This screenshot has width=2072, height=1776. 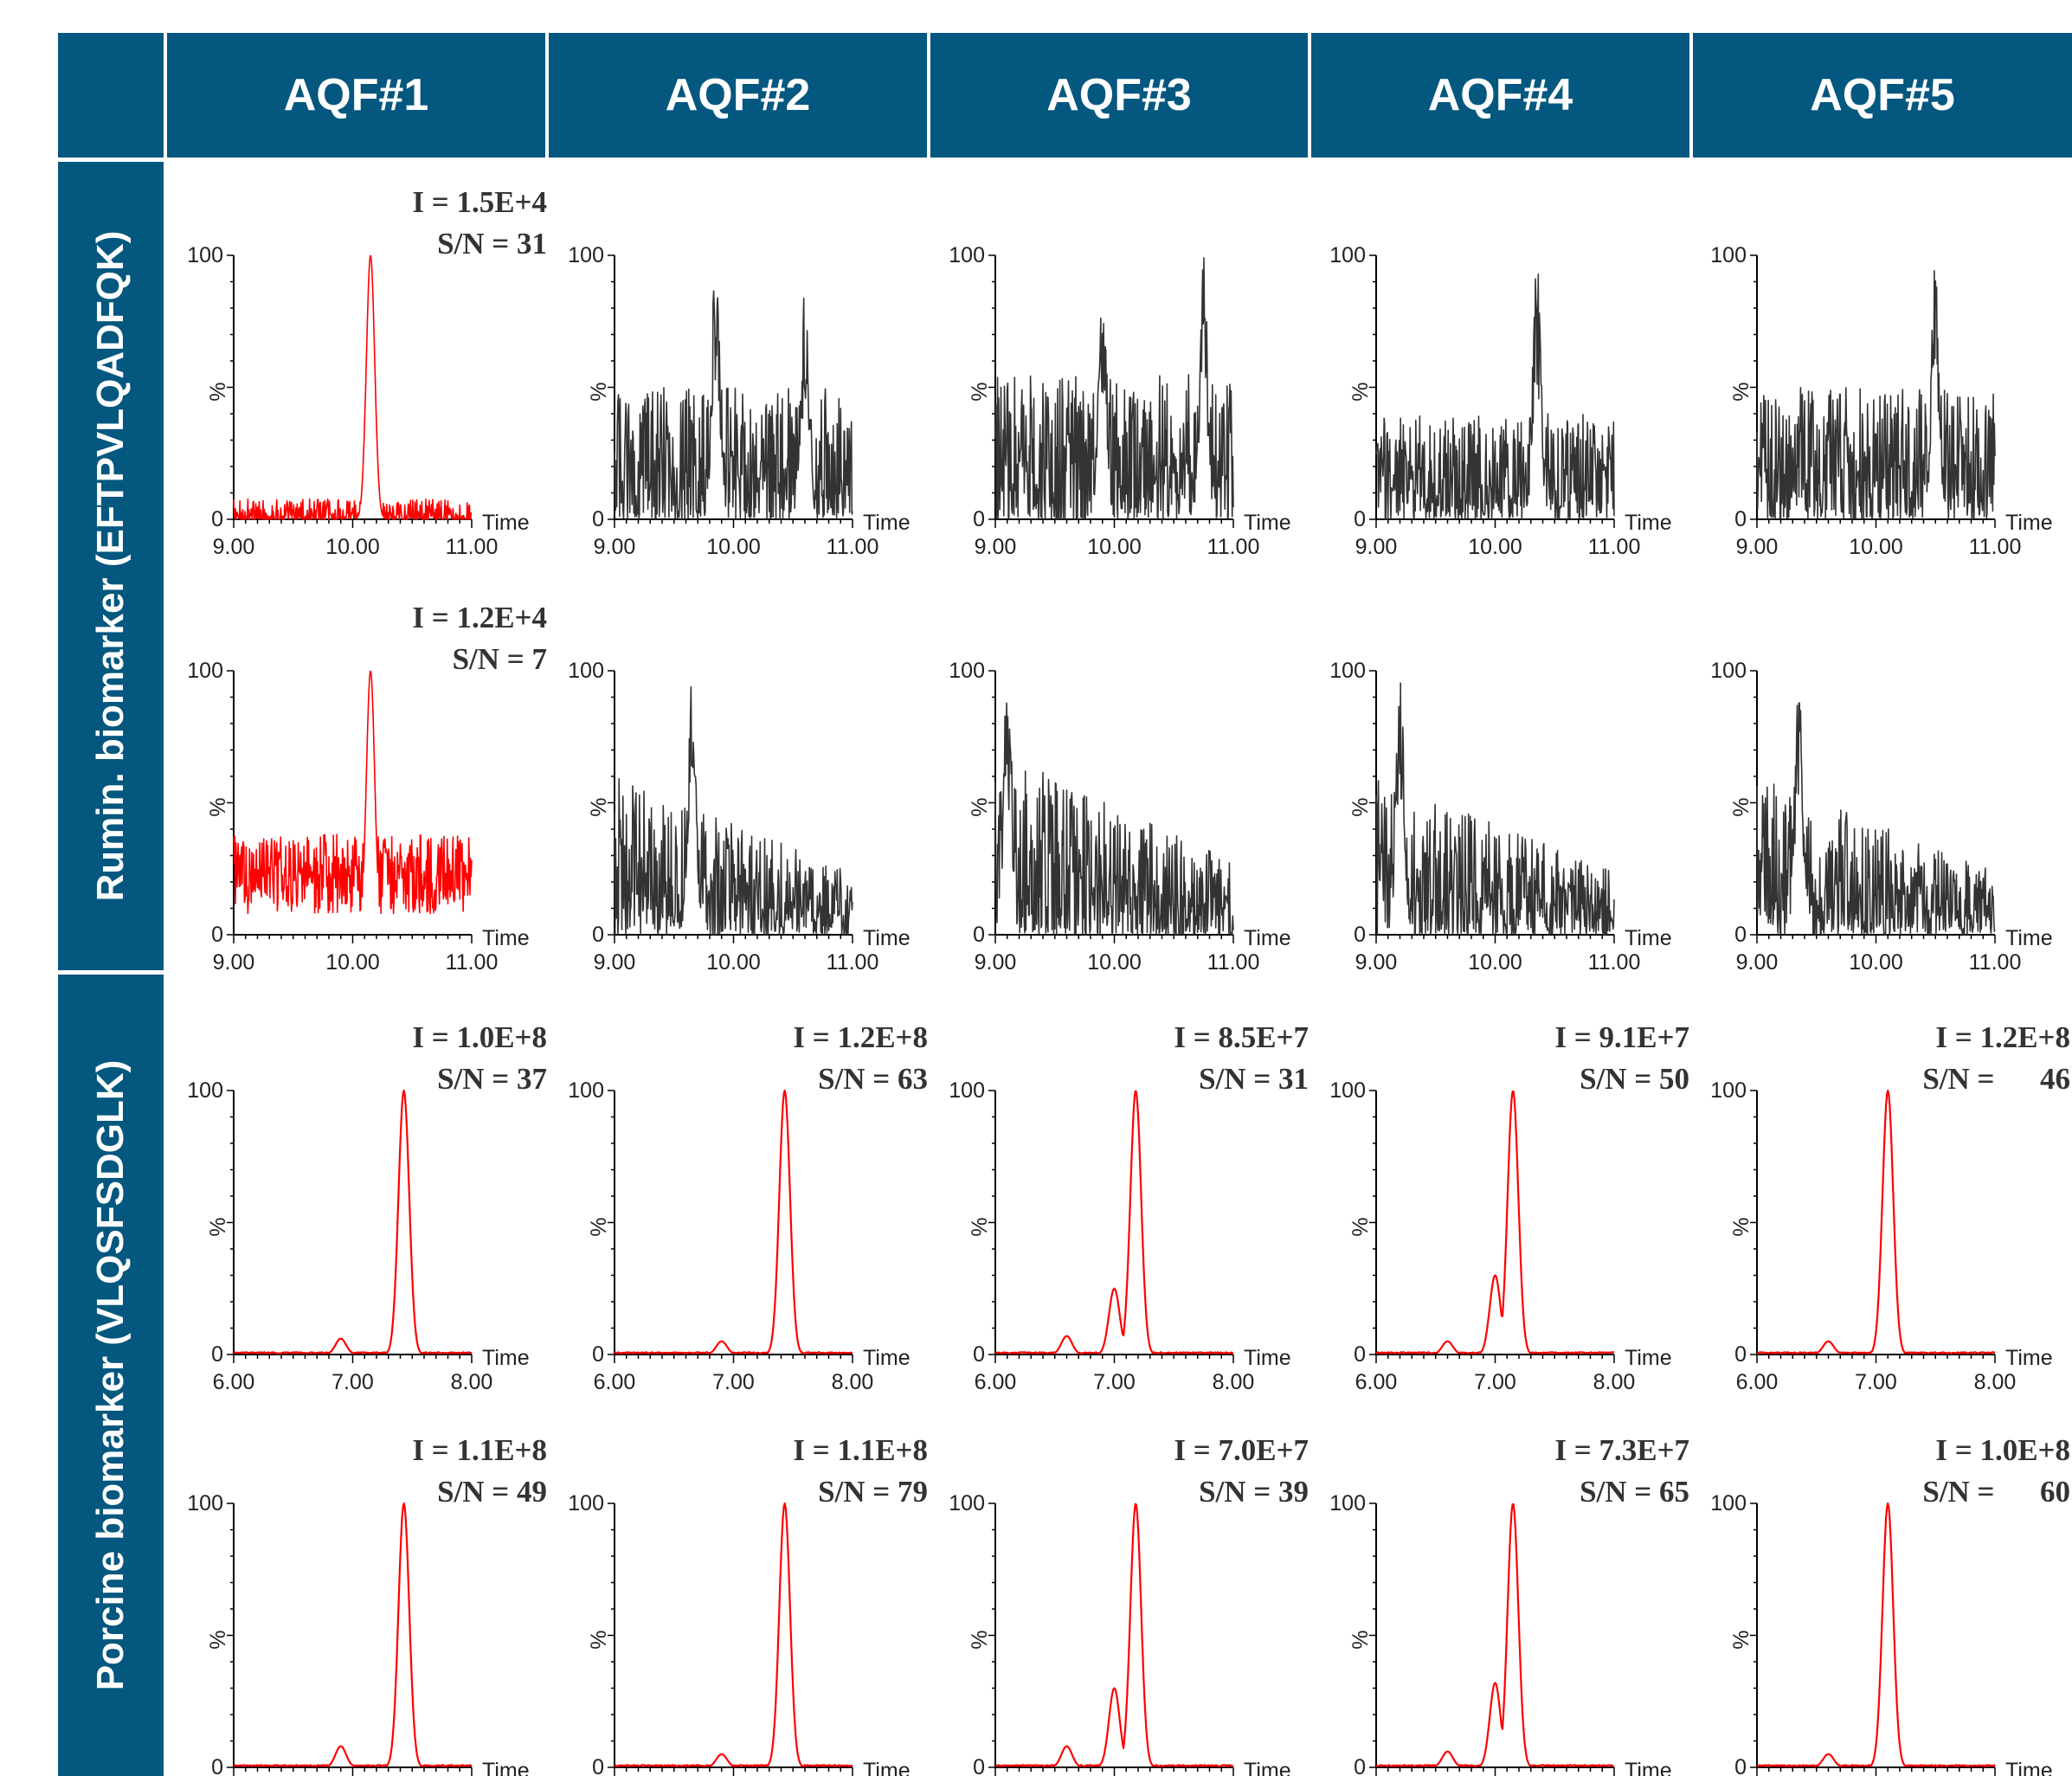 I want to click on intensity-annotation: I = 1.2E+4, so click(x=479, y=617).